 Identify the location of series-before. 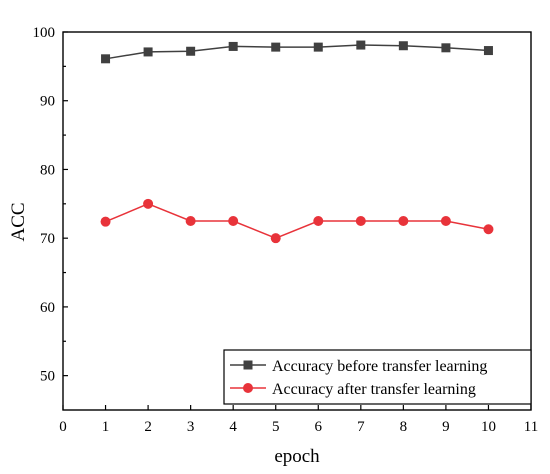
(297, 52).